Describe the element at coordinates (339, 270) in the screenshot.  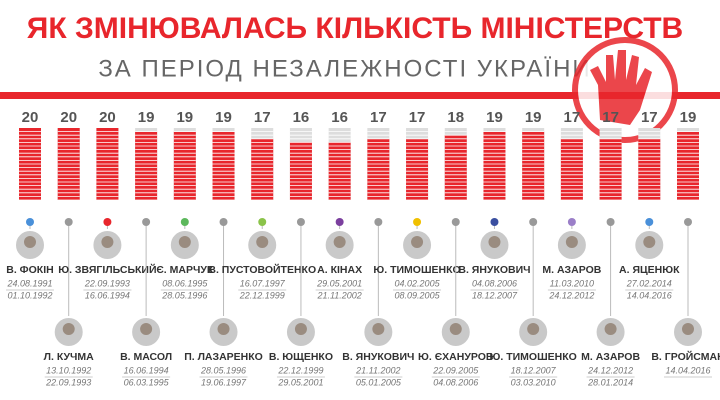
I see `name-label: А. КІНАХ` at that location.